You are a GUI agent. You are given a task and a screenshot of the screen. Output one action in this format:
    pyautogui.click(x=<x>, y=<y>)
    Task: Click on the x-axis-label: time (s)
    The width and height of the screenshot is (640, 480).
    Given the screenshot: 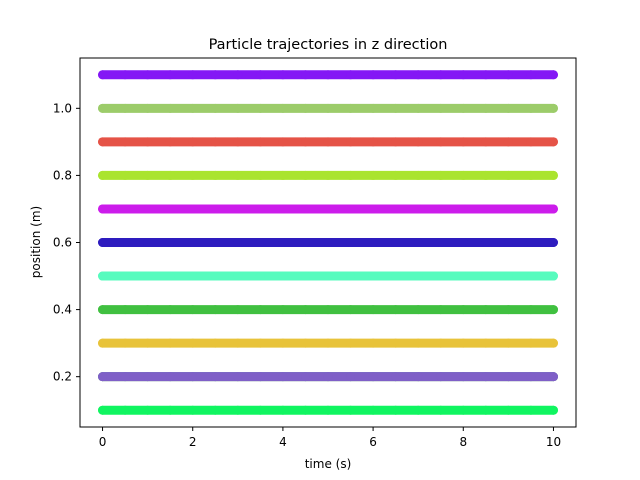 What is the action you would take?
    pyautogui.click(x=328, y=464)
    